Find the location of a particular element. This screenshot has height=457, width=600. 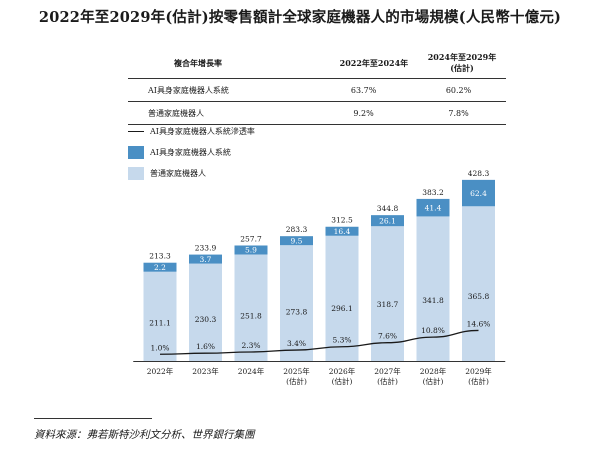

data-label-ai: 41.4 is located at coordinates (433, 207).